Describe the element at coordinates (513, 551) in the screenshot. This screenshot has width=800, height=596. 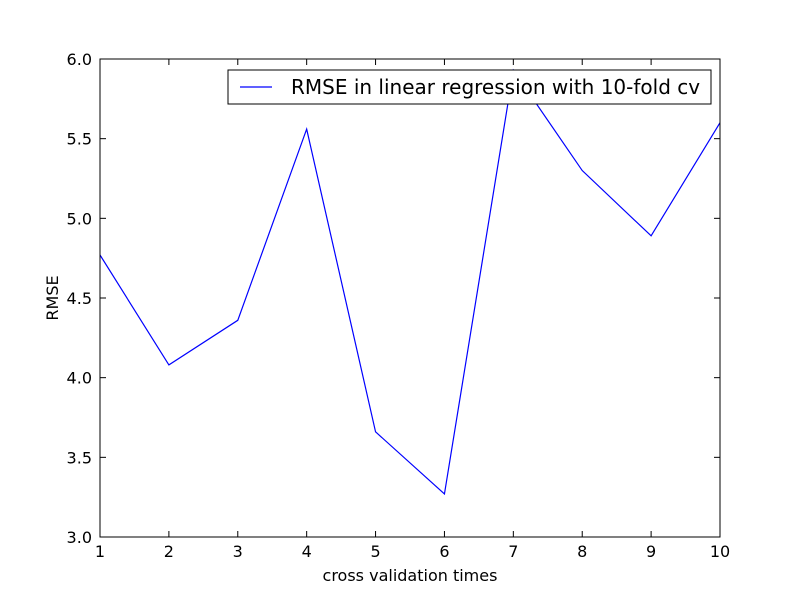
I see `x-tick-label: 7` at that location.